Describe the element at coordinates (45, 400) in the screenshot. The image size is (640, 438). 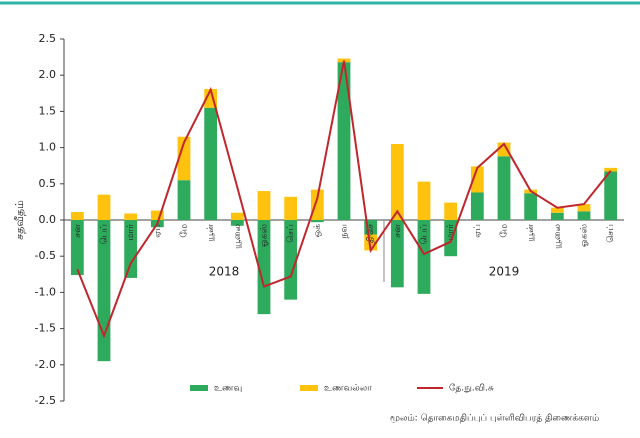
I see `y-tick-label: -2.5` at that location.